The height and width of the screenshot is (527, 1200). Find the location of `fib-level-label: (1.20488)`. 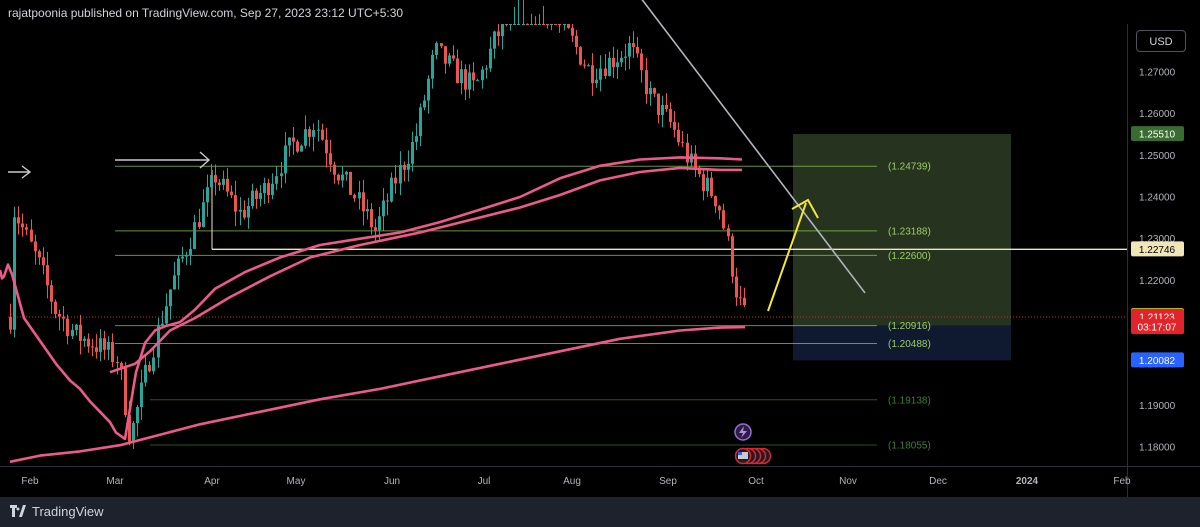

fib-level-label: (1.20488) is located at coordinates (909, 344).